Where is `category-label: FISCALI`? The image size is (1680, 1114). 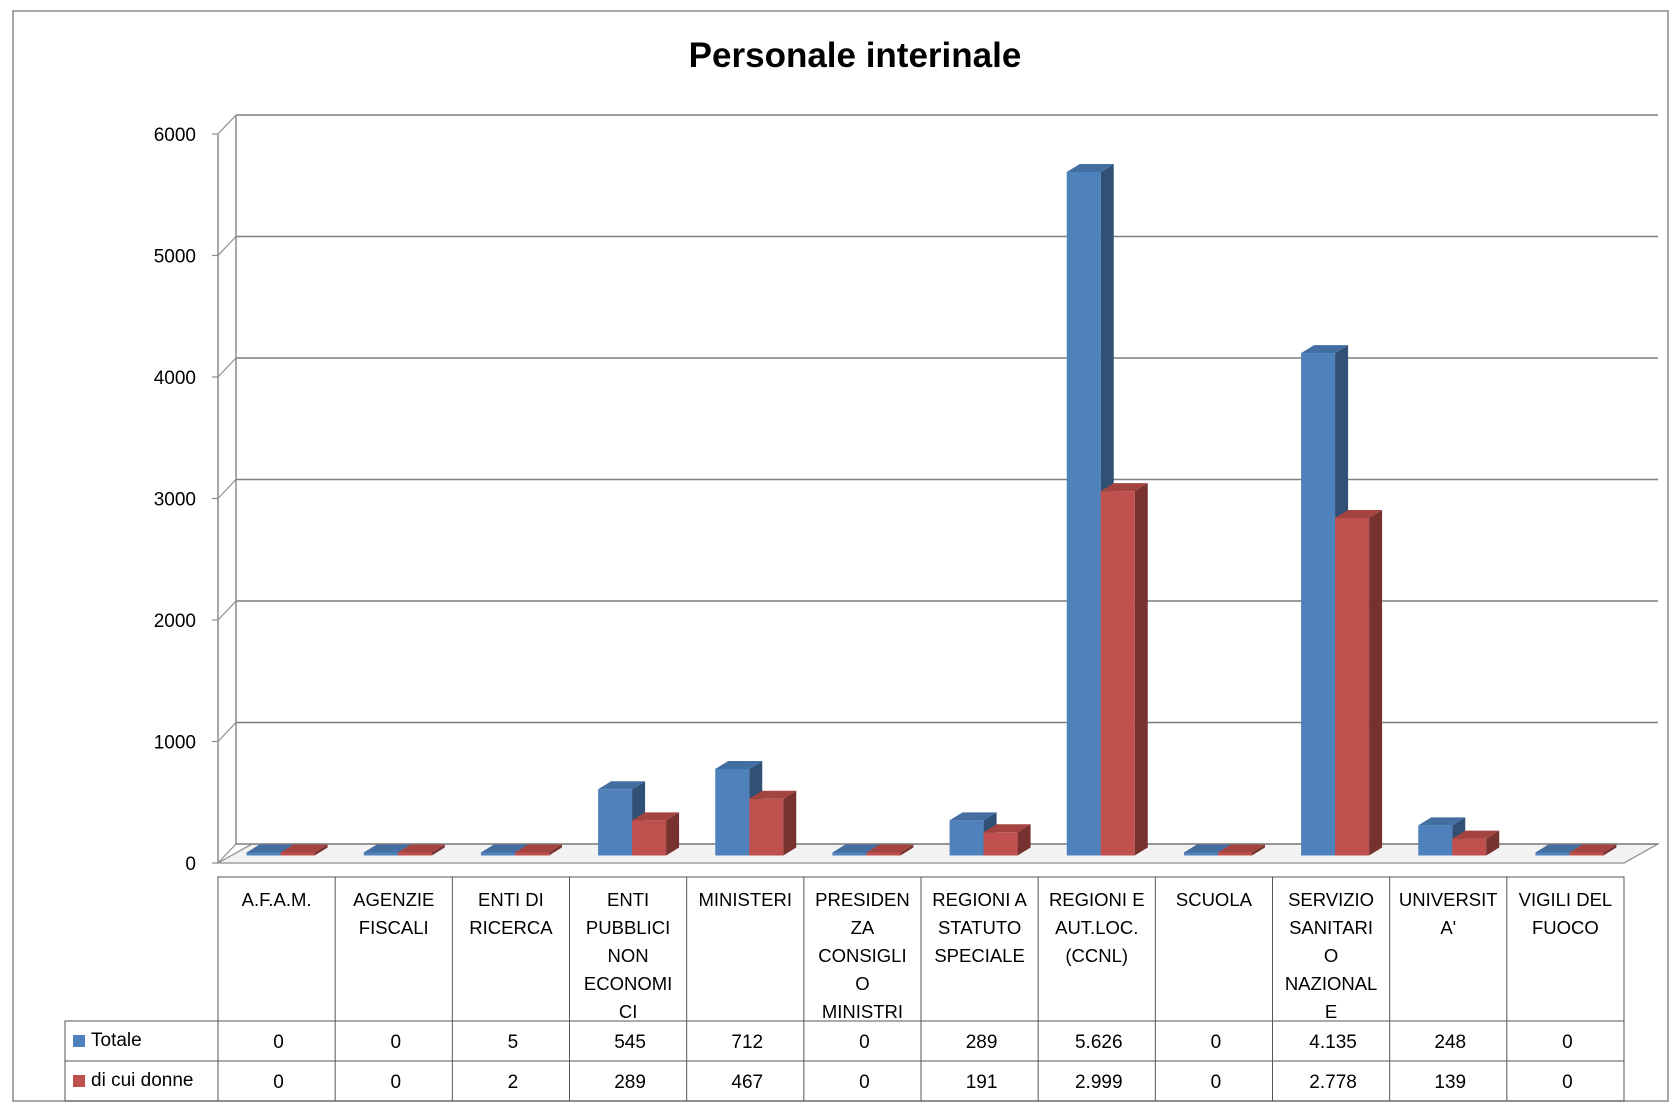
category-label: FISCALI is located at coordinates (394, 927).